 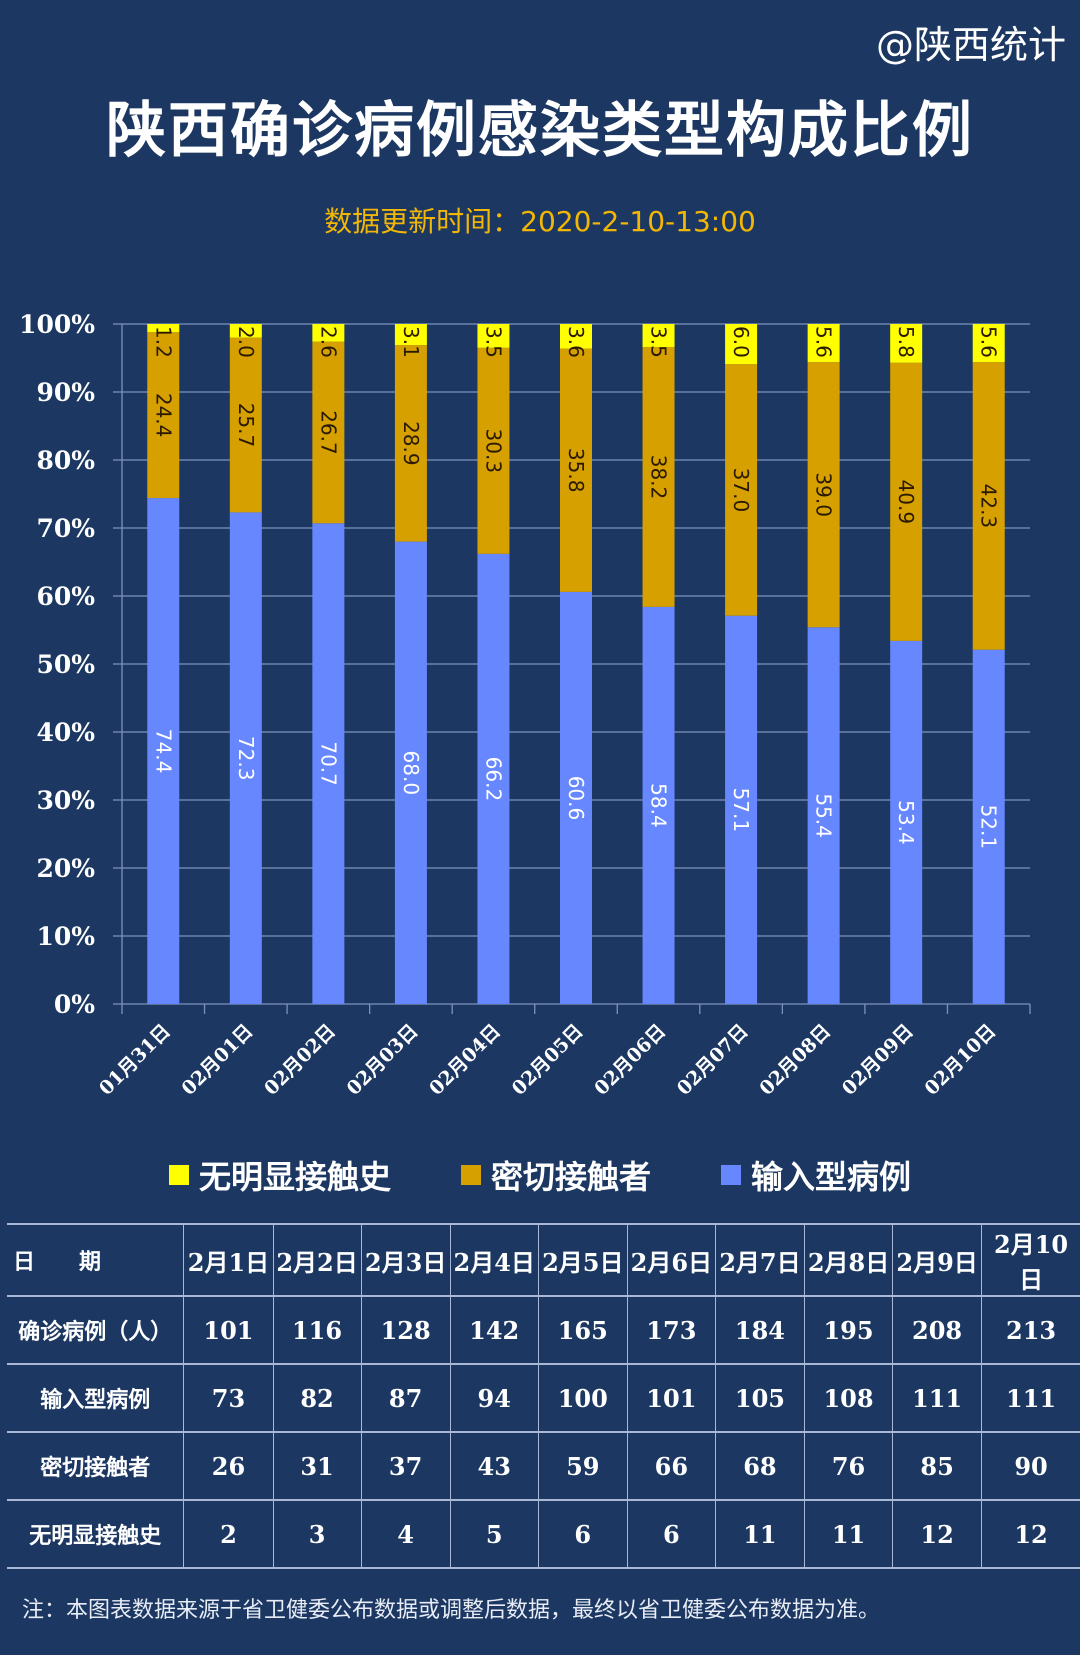 I want to click on table-cell: 37, so click(x=405, y=1466).